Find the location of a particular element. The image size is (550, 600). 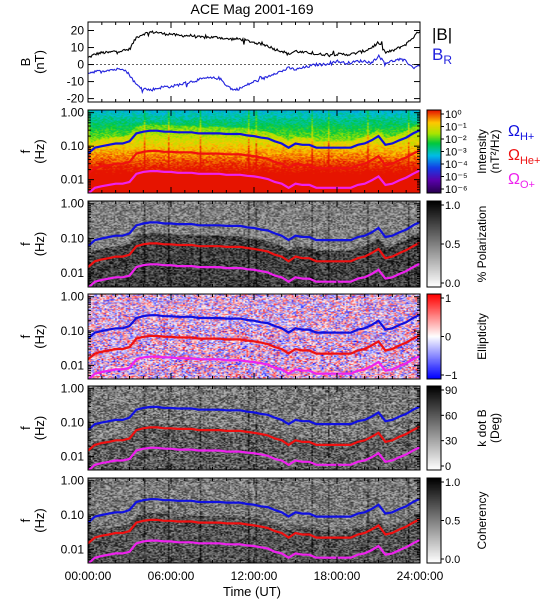

gyro-line-o-ellipticity is located at coordinates (254, 366).